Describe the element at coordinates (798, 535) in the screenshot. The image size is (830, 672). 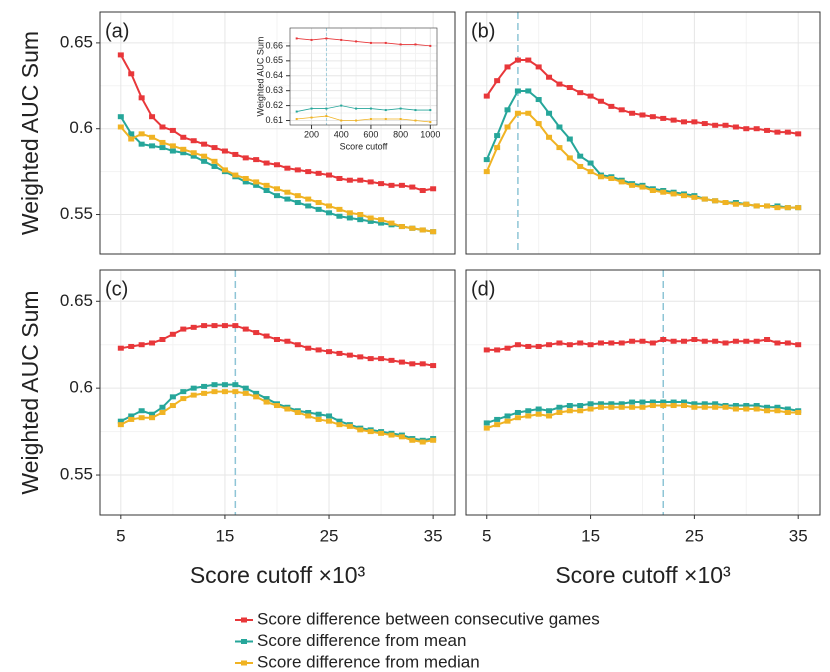
I see `x-tick-label: 35` at that location.